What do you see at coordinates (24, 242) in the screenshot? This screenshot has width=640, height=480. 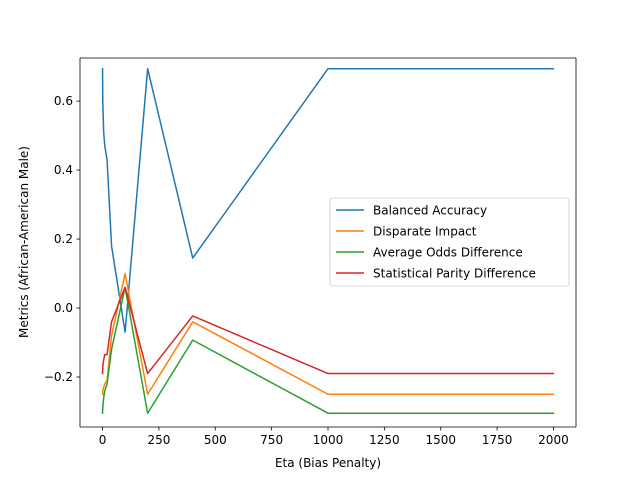 I see `y-axis-label: Metrics (African-American Male)` at bounding box center [24, 242].